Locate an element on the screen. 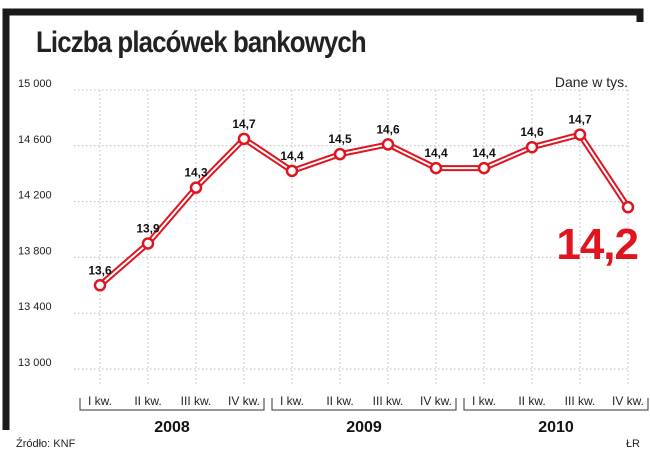 This screenshot has height=459, width=650. year-label: 2009 is located at coordinates (364, 427).